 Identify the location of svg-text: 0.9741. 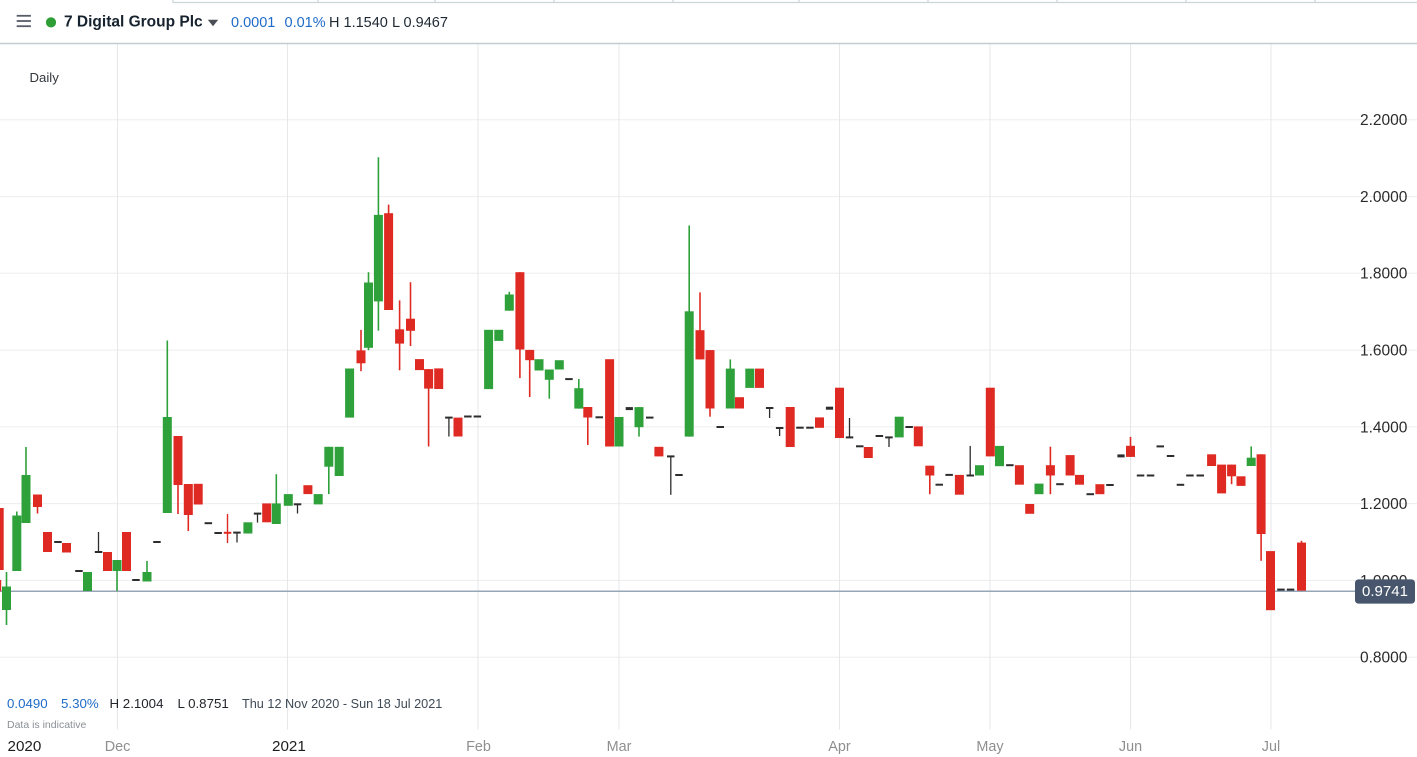
(1385, 591).